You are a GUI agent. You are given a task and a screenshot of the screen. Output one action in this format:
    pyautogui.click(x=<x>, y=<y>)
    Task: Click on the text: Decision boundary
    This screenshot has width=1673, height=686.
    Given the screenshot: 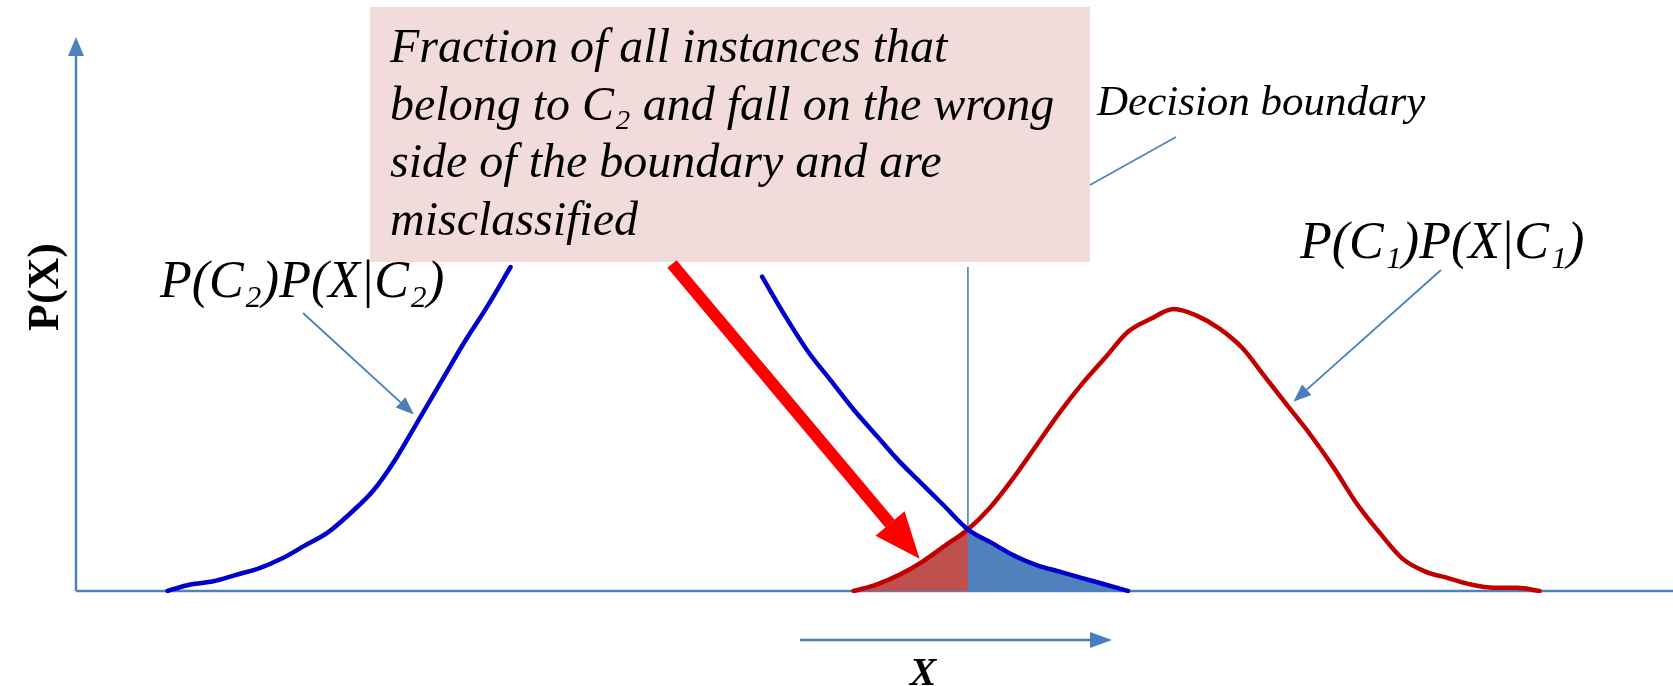 What is the action you would take?
    pyautogui.click(x=1261, y=100)
    